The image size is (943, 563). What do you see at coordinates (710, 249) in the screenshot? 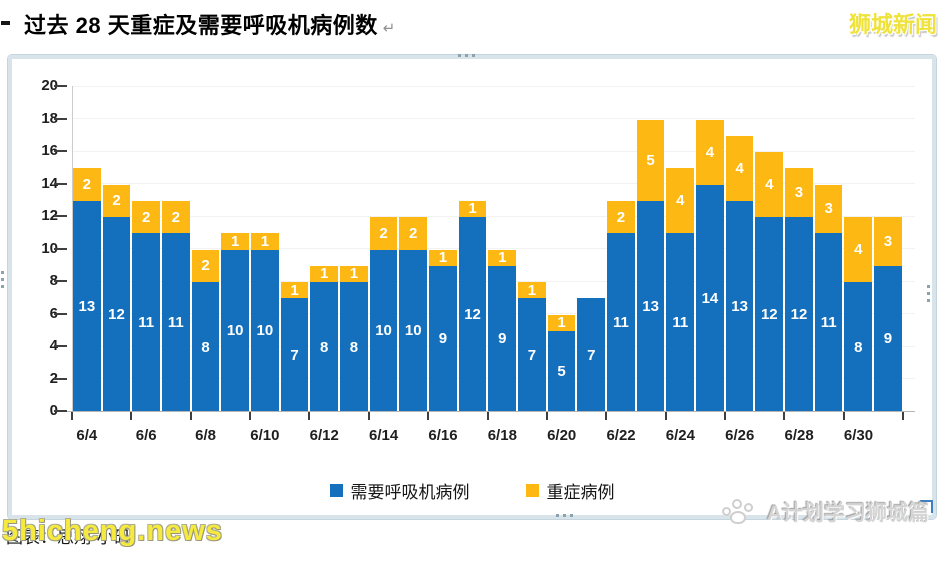
I see `bar-column: 14 4` at bounding box center [710, 249].